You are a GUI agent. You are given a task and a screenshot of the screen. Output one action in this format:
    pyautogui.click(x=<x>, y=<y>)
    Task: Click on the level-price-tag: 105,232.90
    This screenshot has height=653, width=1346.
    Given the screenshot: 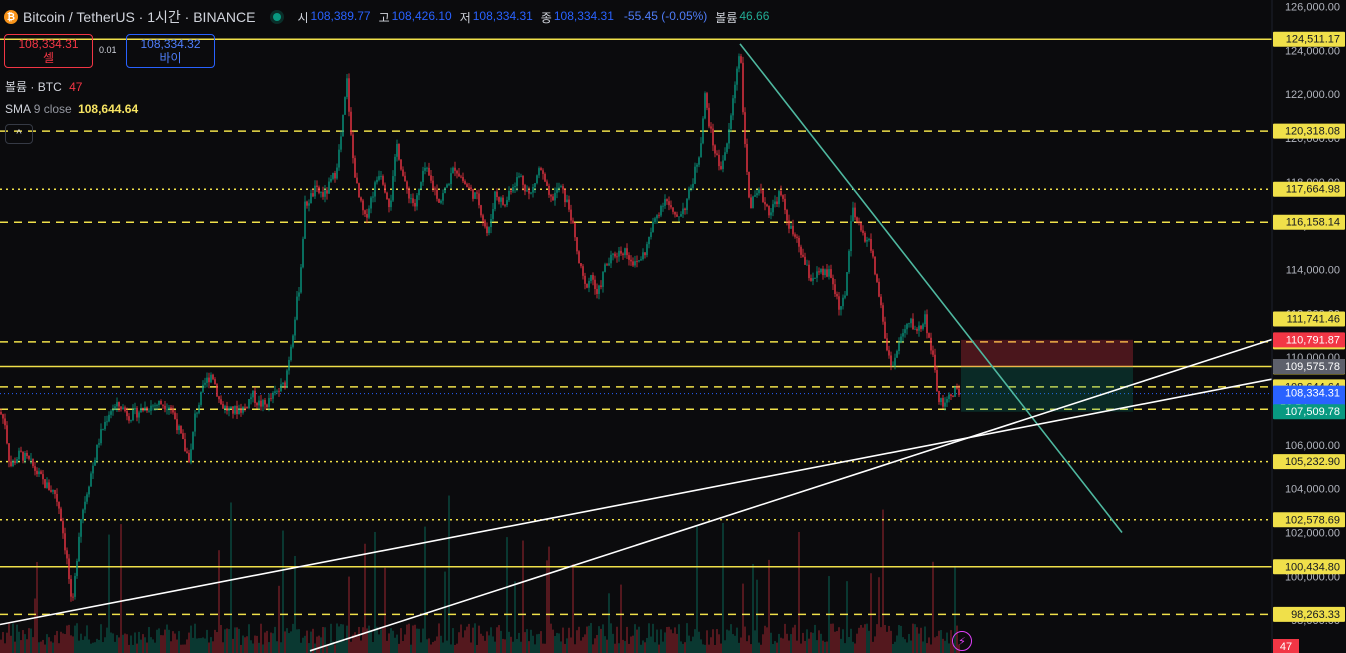 What is the action you would take?
    pyautogui.click(x=1312, y=462)
    